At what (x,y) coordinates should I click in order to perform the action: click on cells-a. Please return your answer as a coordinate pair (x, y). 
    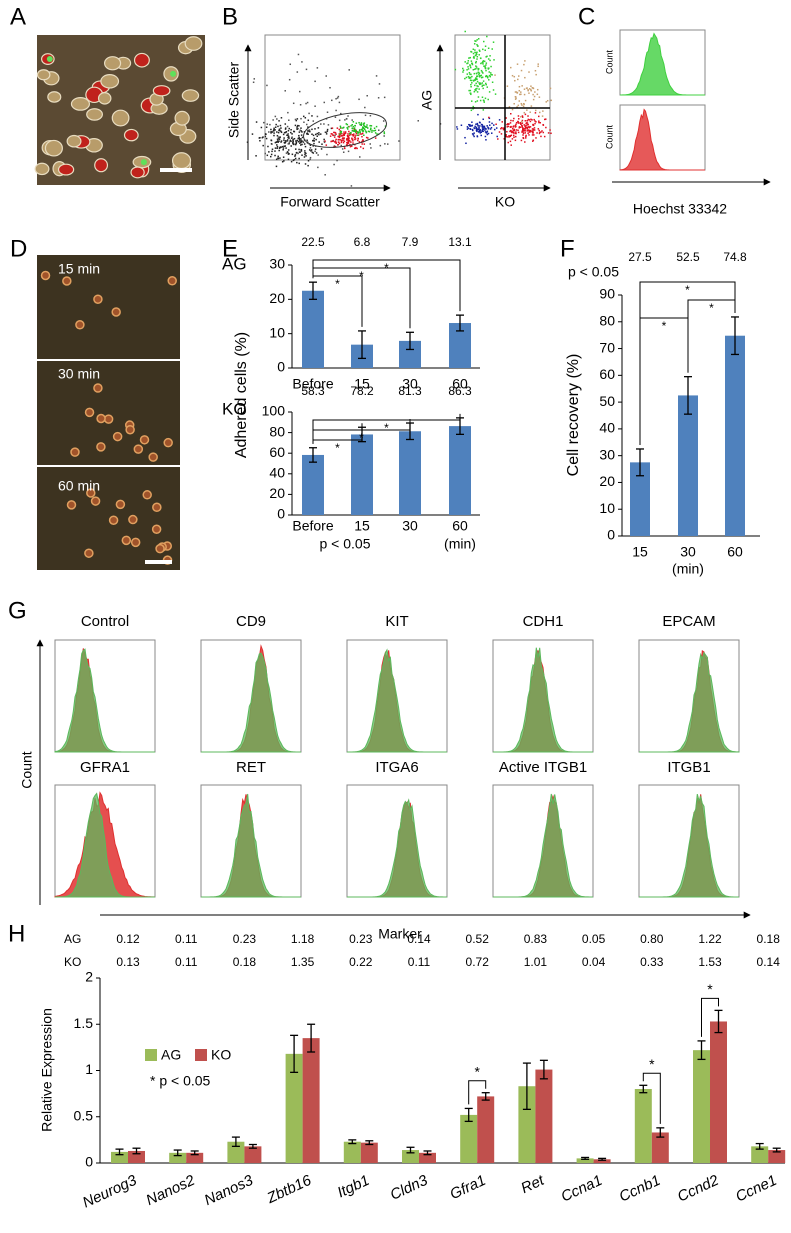
    Looking at the image, I should click on (118, 107).